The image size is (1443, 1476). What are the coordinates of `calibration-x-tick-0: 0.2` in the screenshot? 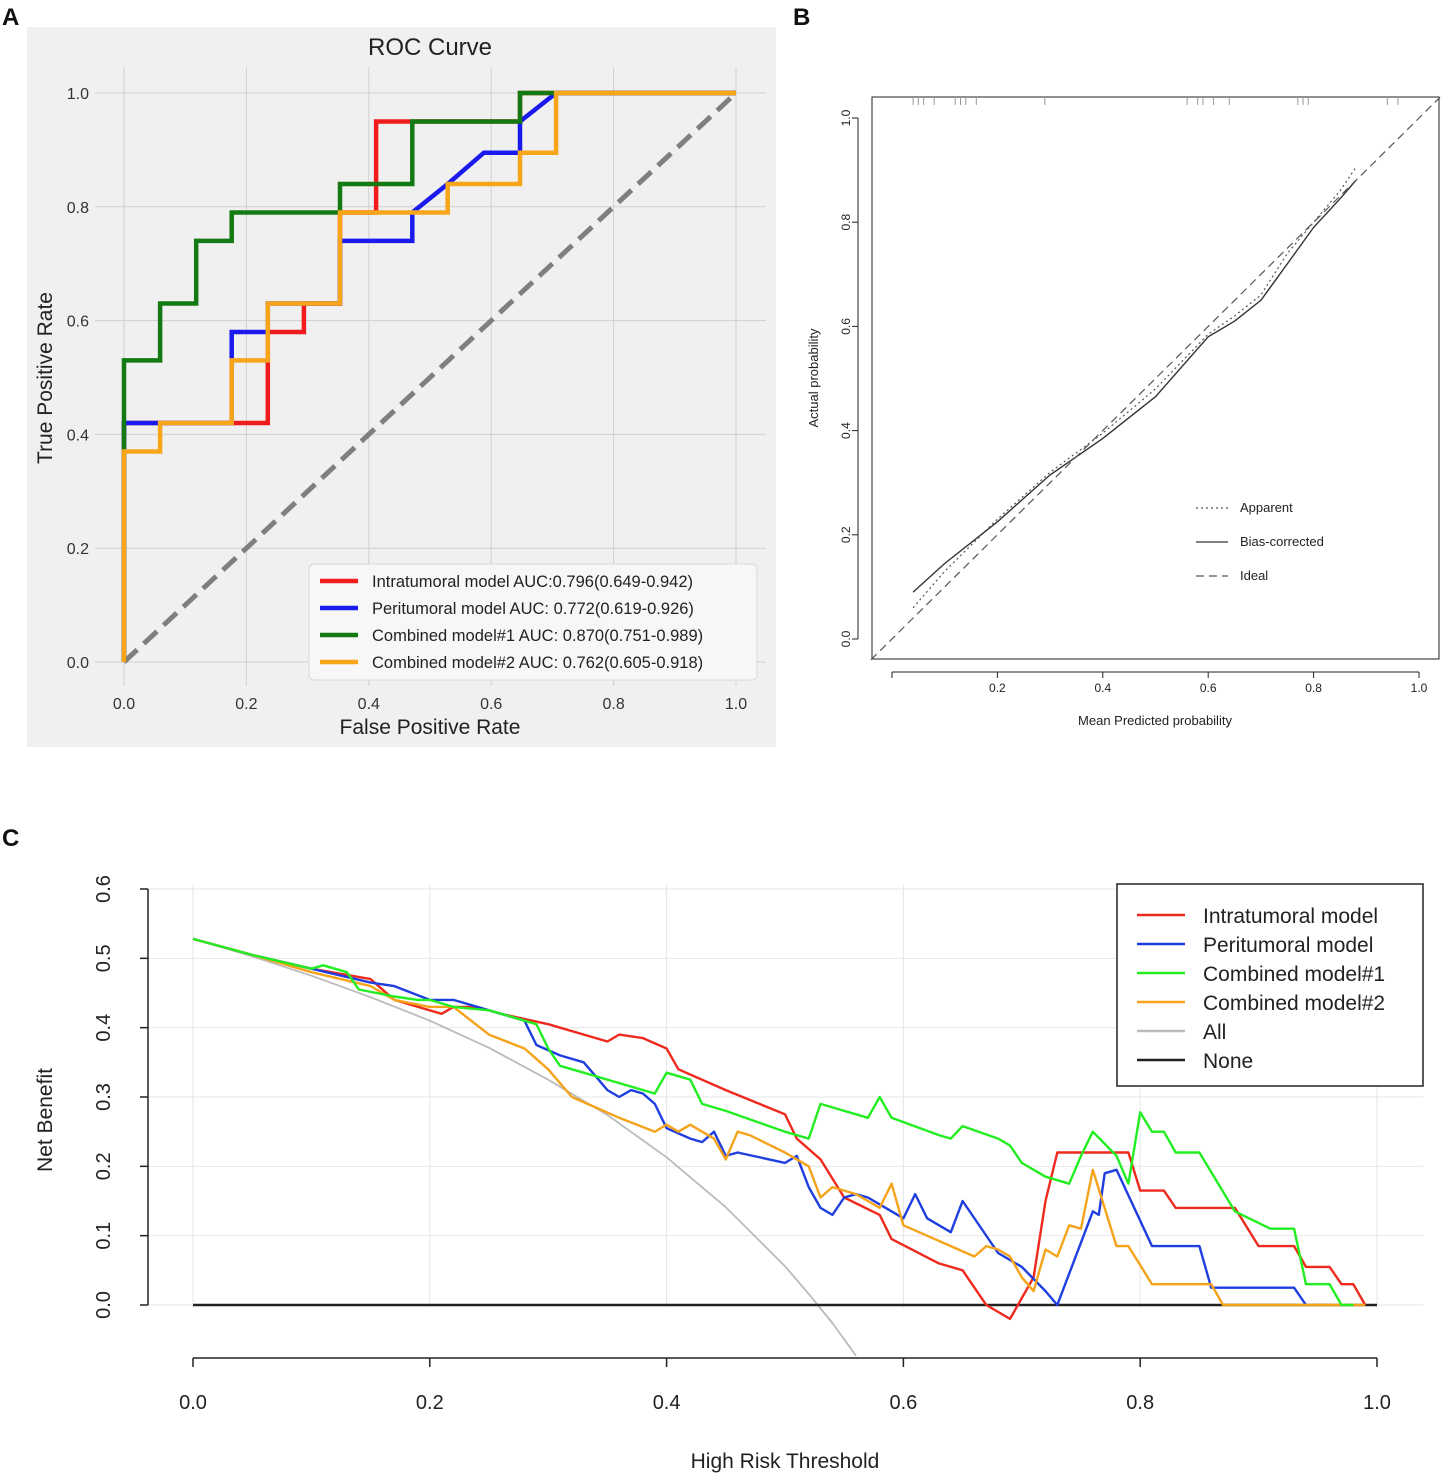 It's located at (997, 688).